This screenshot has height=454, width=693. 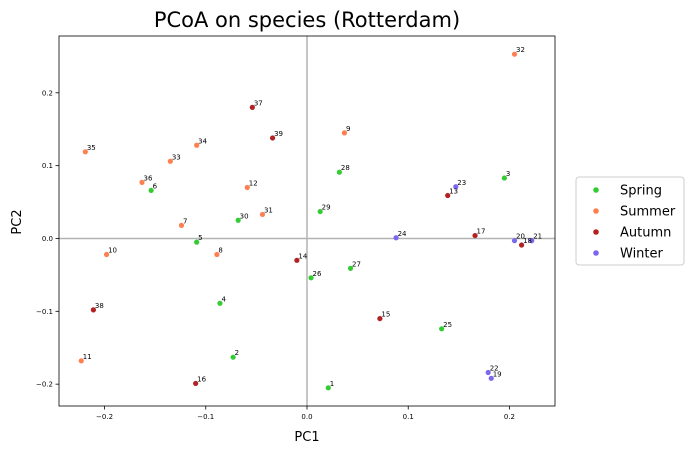 I want to click on point-label: 31, so click(x=268, y=210).